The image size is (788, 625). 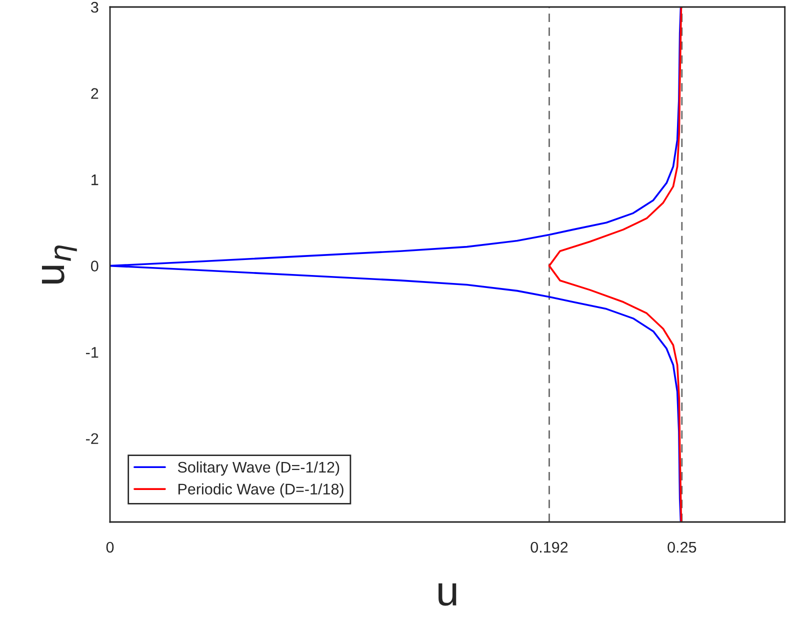 What do you see at coordinates (92, 438) in the screenshot?
I see `y-tick-label: -2` at bounding box center [92, 438].